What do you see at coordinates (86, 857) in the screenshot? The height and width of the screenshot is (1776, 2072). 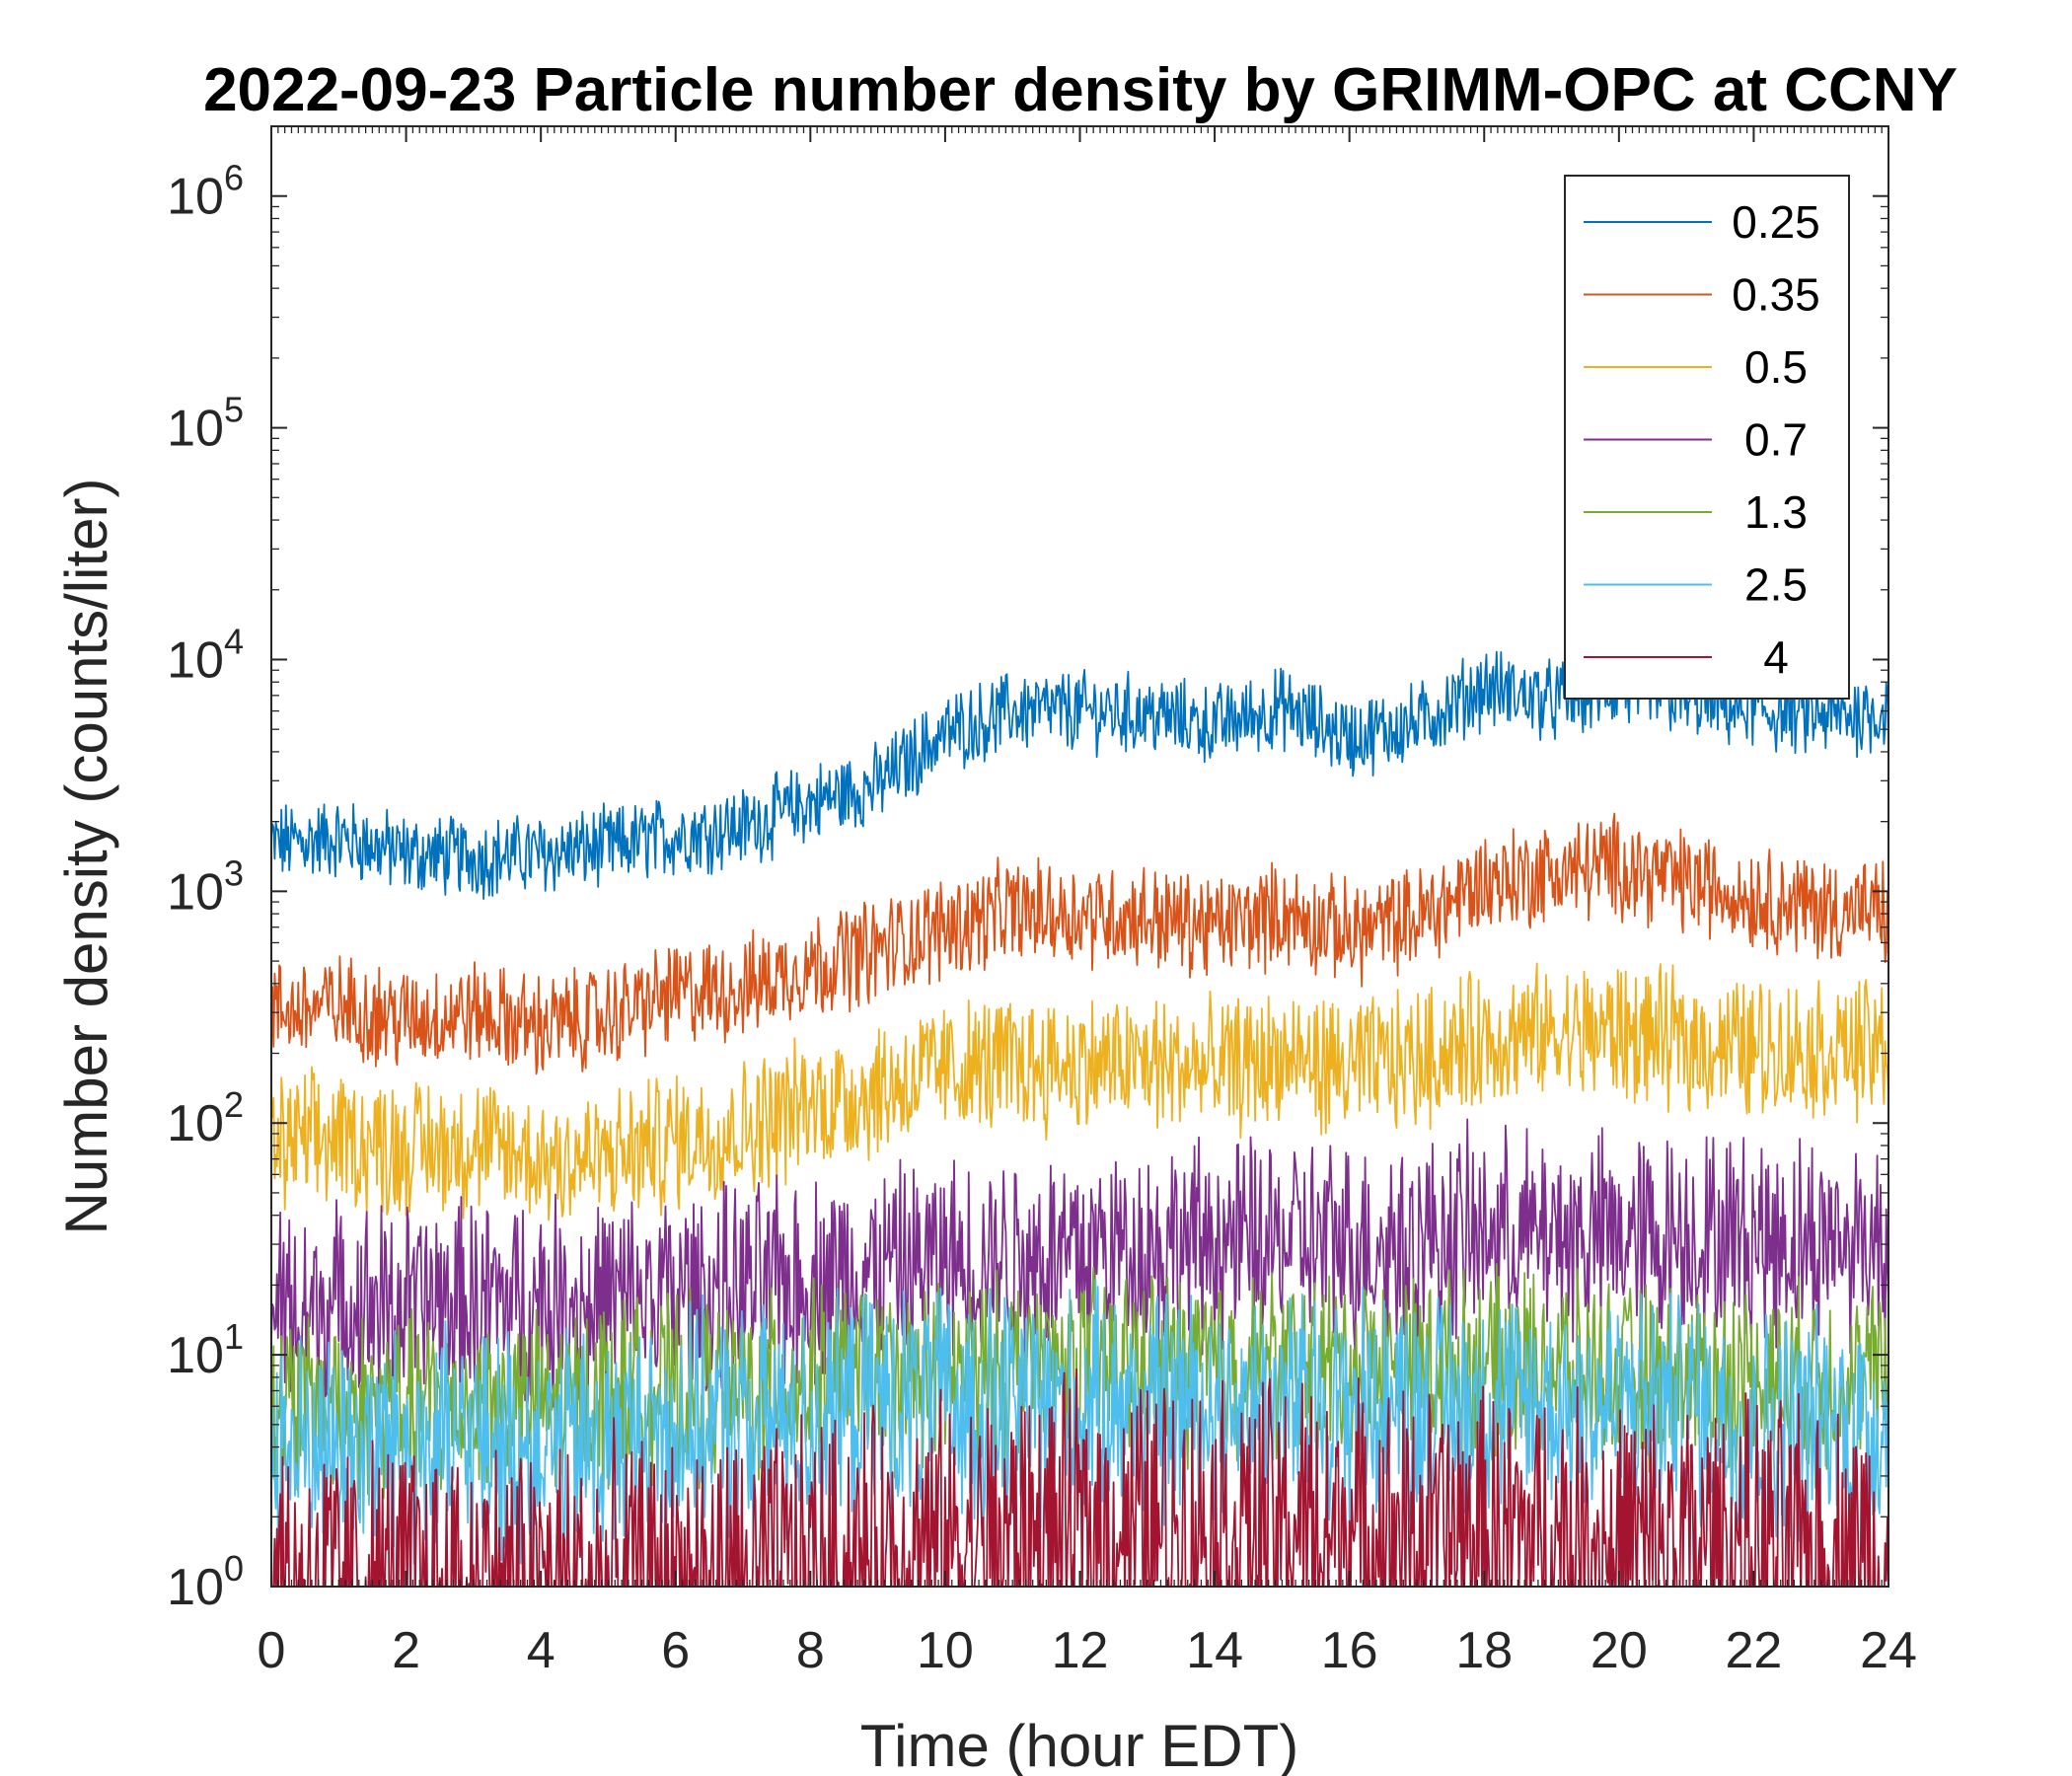 I see `y-axis-label: Number density (counts/liter)` at bounding box center [86, 857].